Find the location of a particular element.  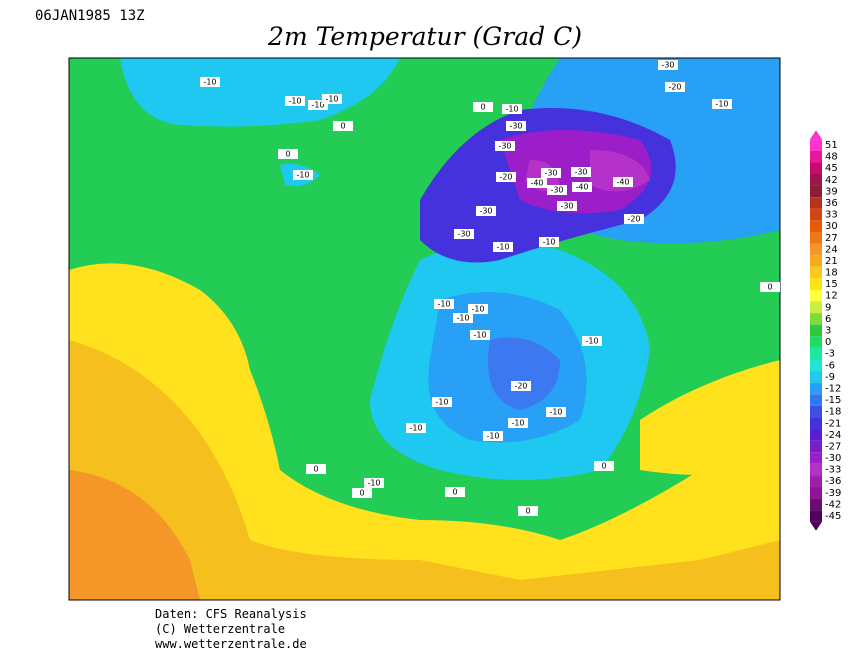

colorbar-label: 39 is located at coordinates (831, 191).